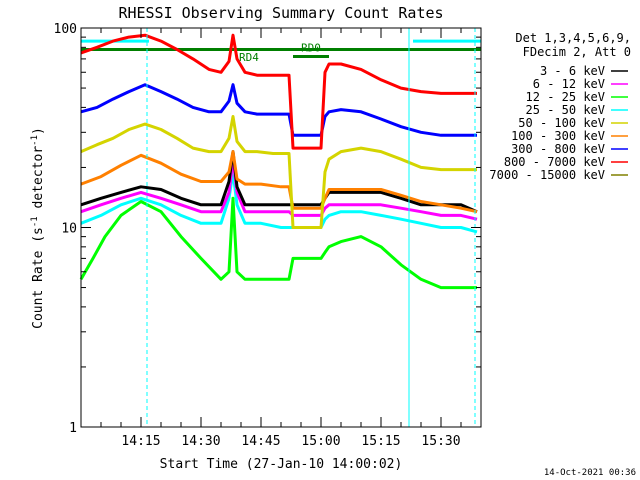 The width and height of the screenshot is (640, 480). What do you see at coordinates (278, 243) in the screenshot?
I see `series-line-12-25-kev` at bounding box center [278, 243].